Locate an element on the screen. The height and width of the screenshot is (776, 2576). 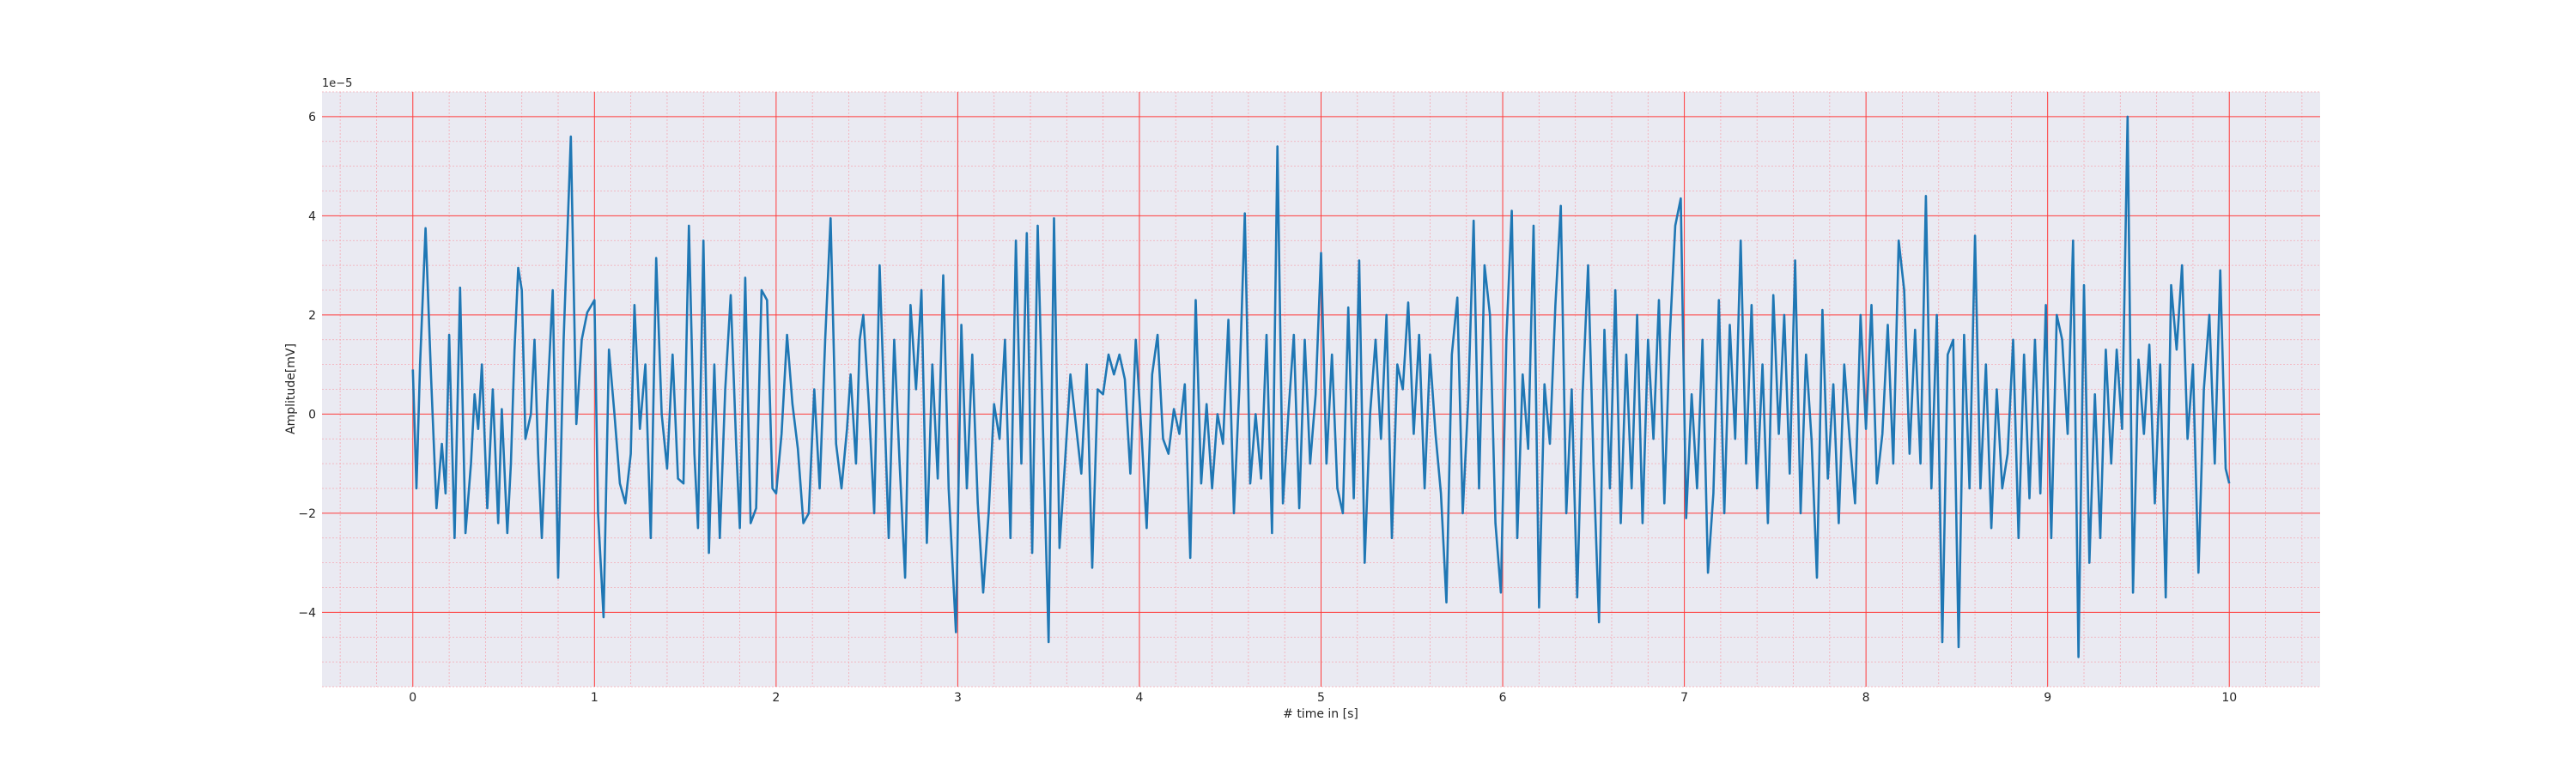
x-tick-label: 10 is located at coordinates (2229, 698).